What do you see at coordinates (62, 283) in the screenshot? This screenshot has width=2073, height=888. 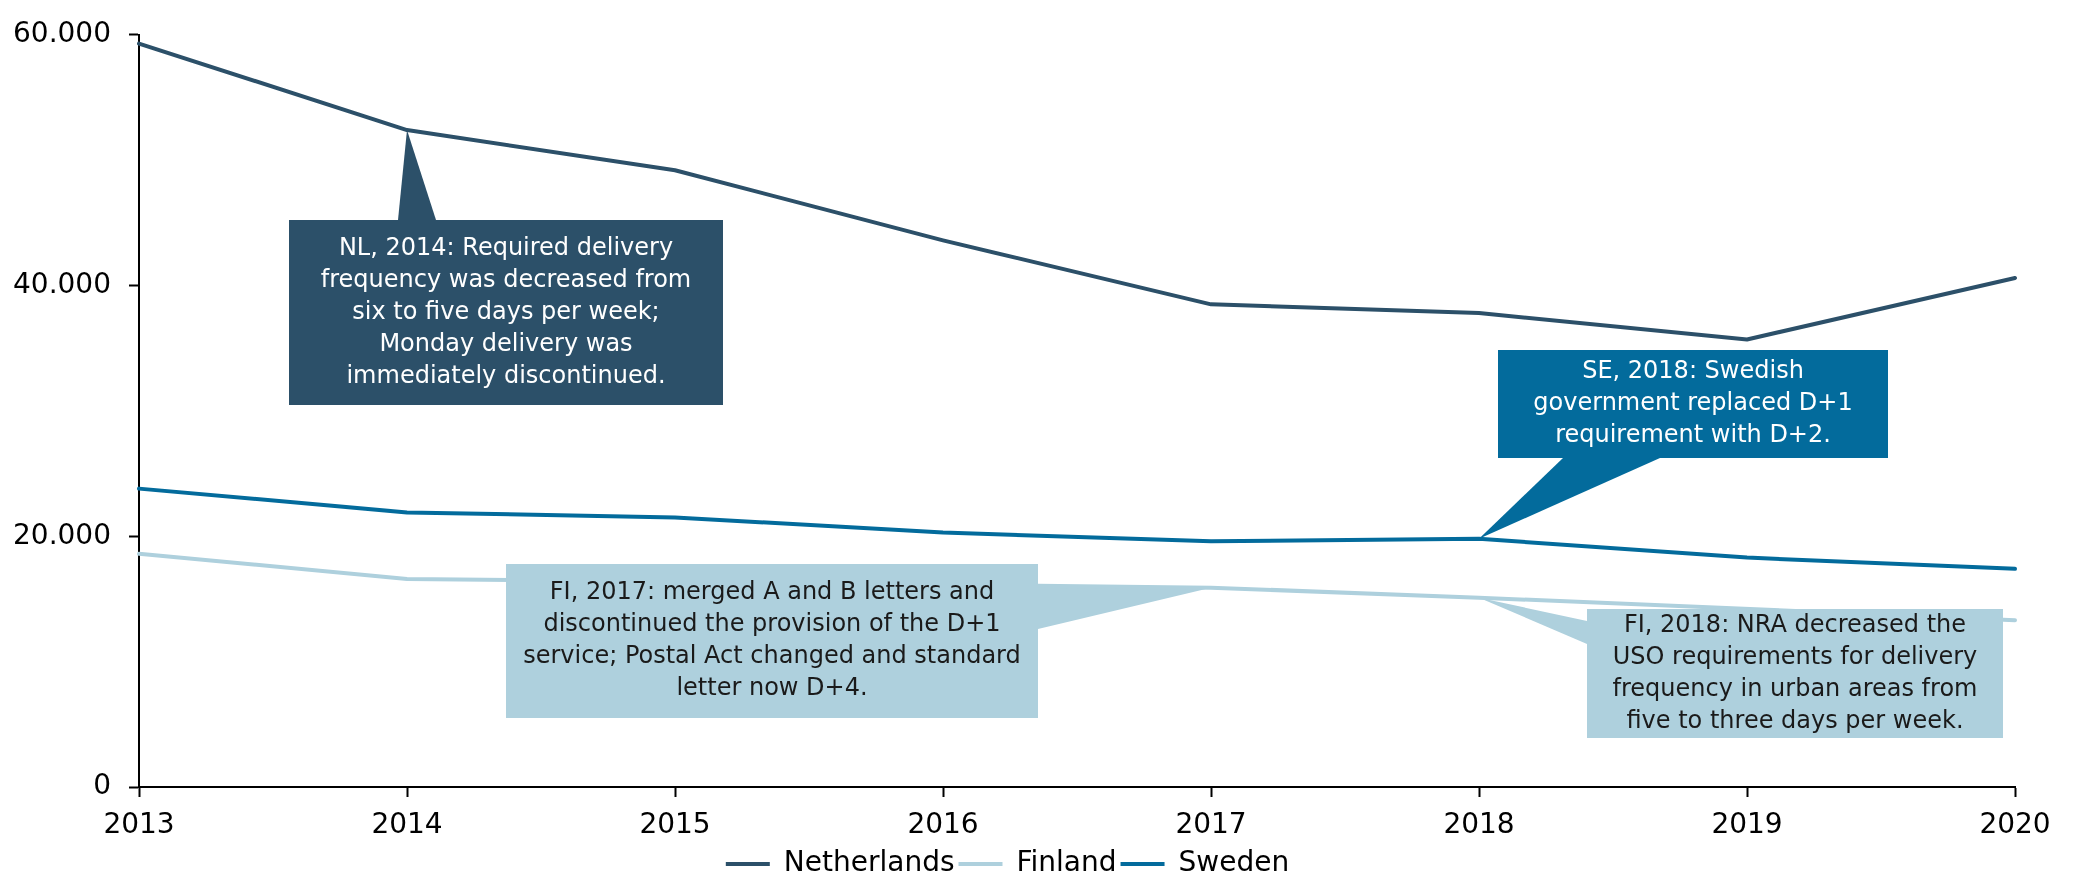 I see `y-tick-label: 40.000` at bounding box center [62, 283].